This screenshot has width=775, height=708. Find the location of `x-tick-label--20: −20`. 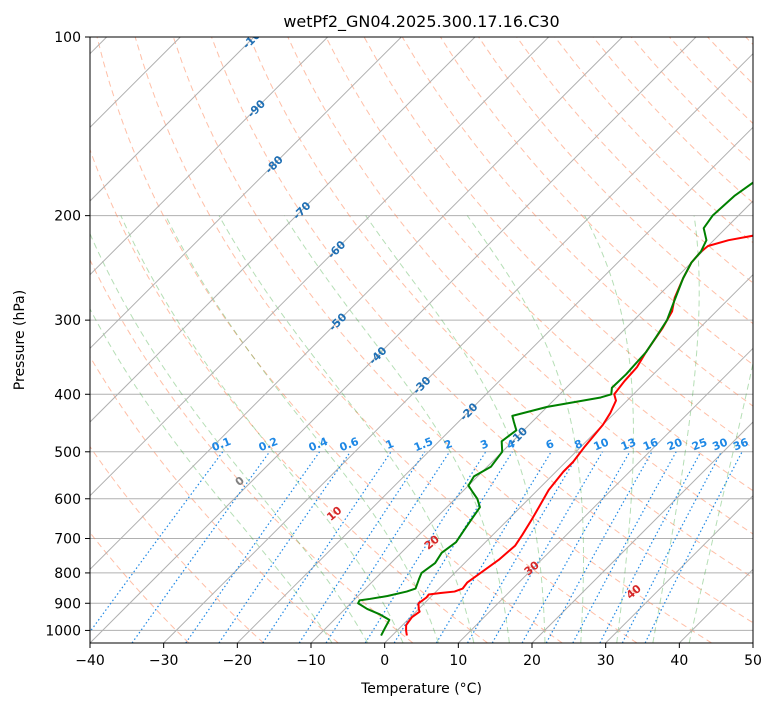

x-tick-label--20: −20 is located at coordinates (238, 661).